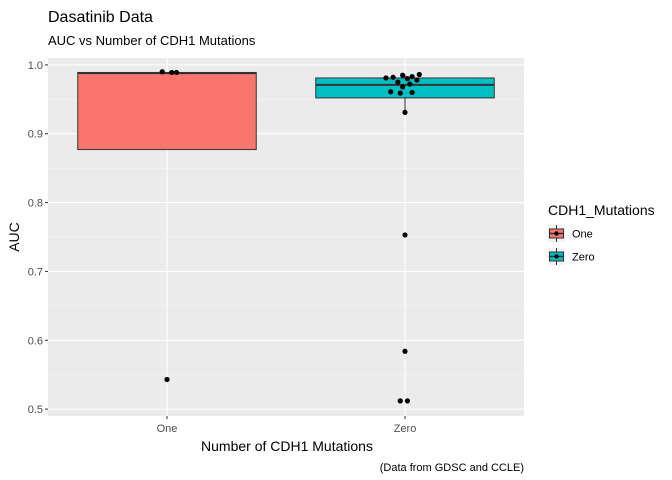 The height and width of the screenshot is (480, 672). What do you see at coordinates (35, 66) in the screenshot?
I see `y-tick-label: 1.0` at bounding box center [35, 66].